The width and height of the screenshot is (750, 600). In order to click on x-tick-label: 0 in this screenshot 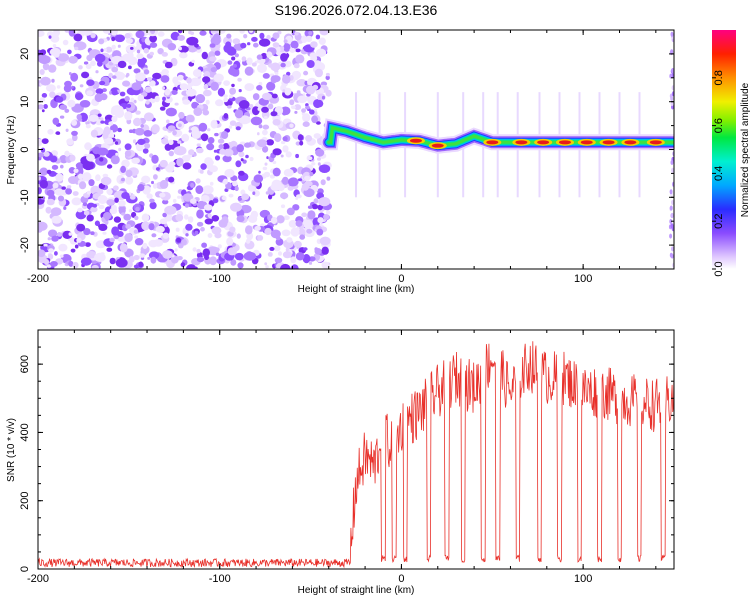, I will do `click(401, 579)`.